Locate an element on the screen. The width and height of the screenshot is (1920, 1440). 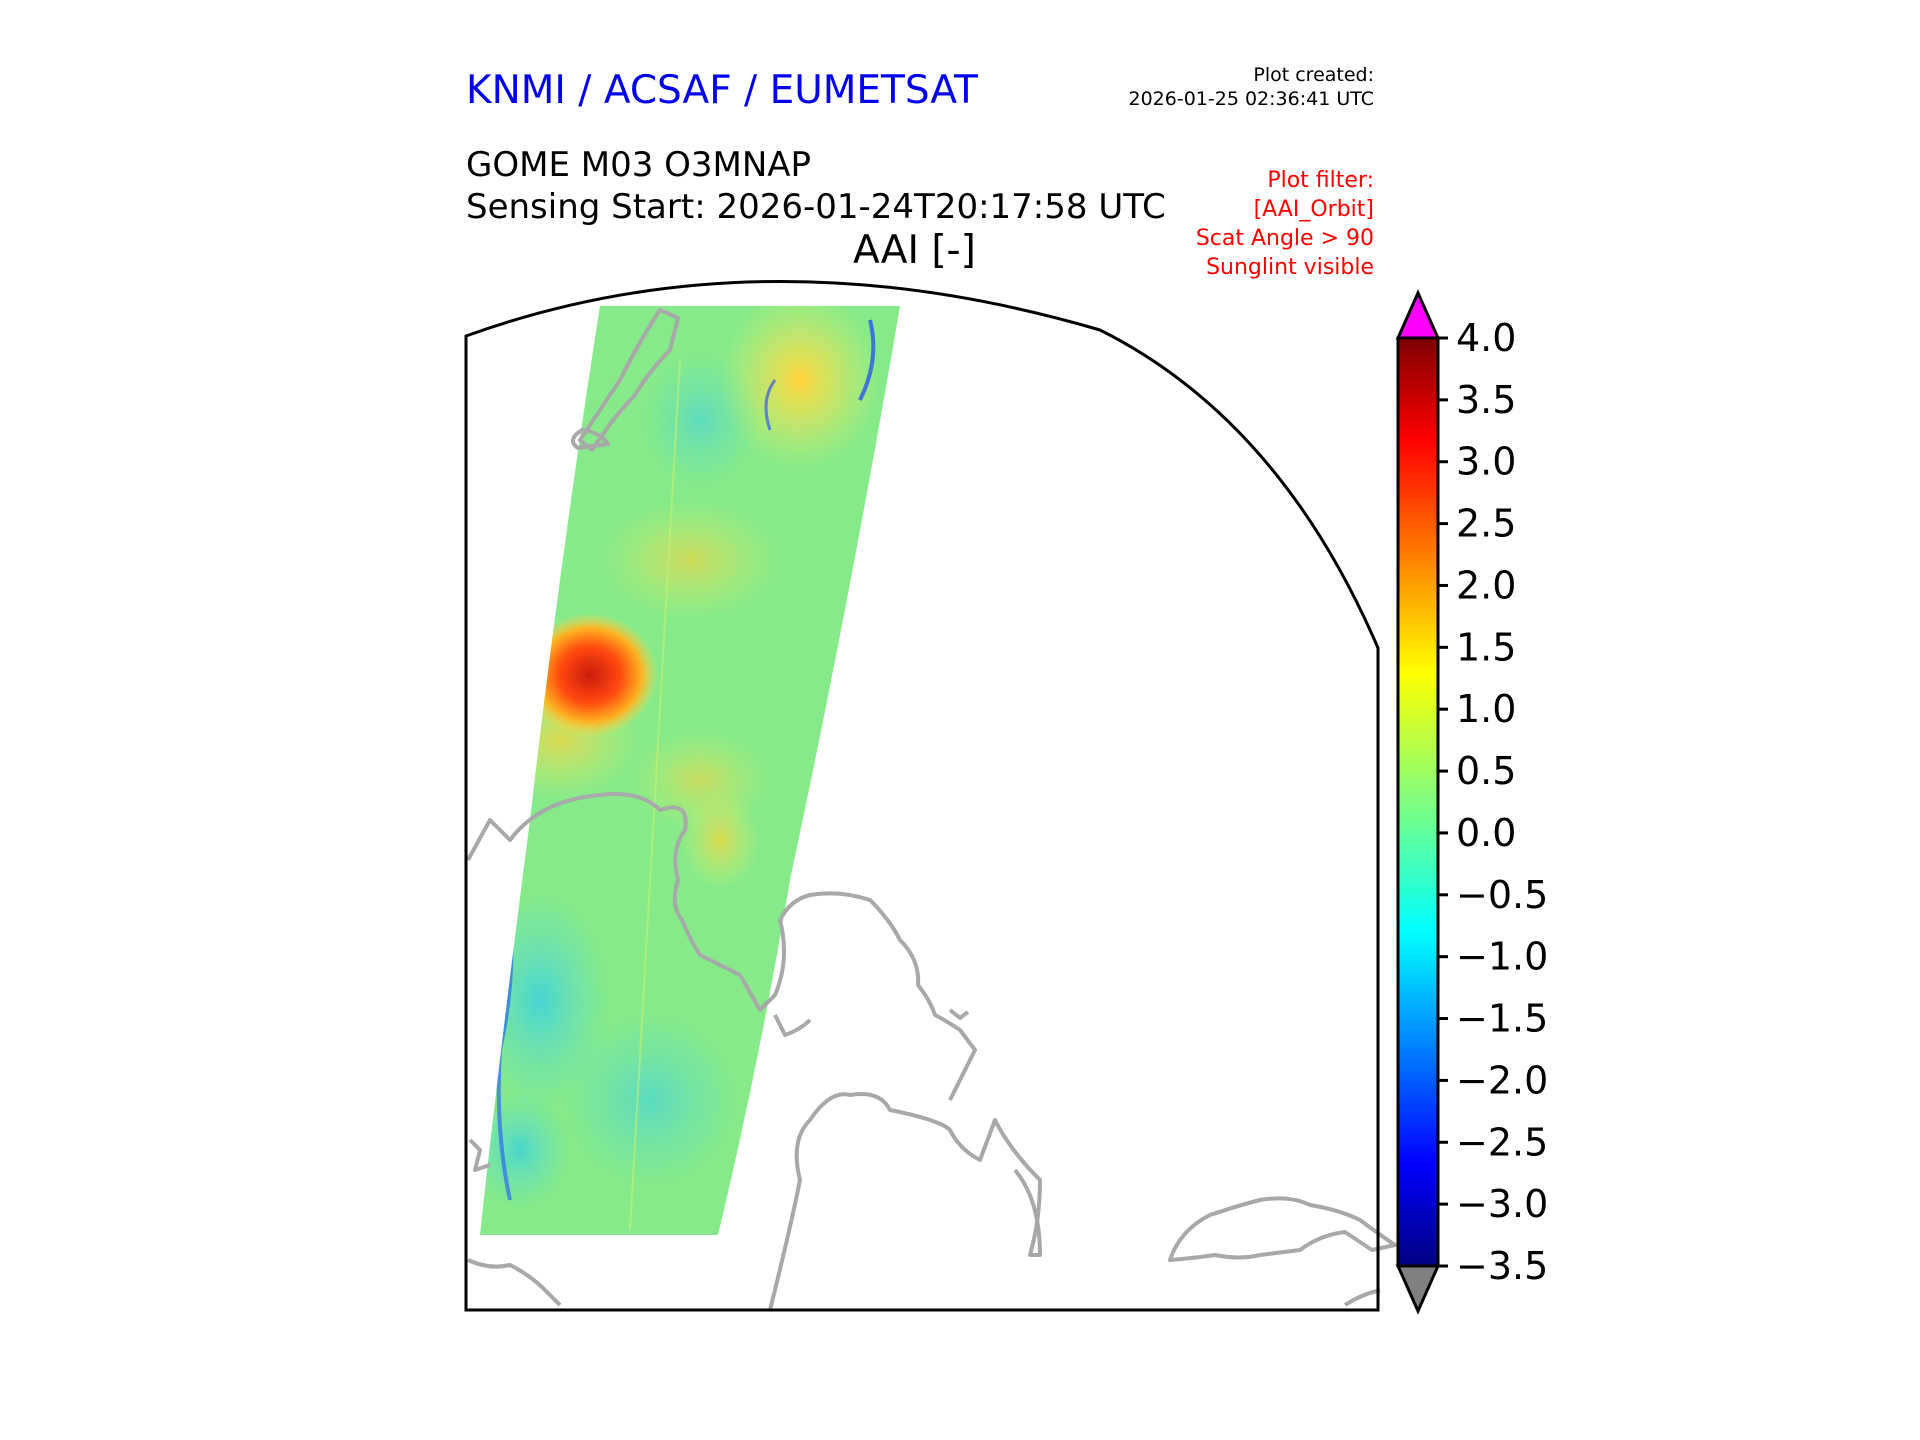
variable-title: AAI [-] is located at coordinates (914, 250).